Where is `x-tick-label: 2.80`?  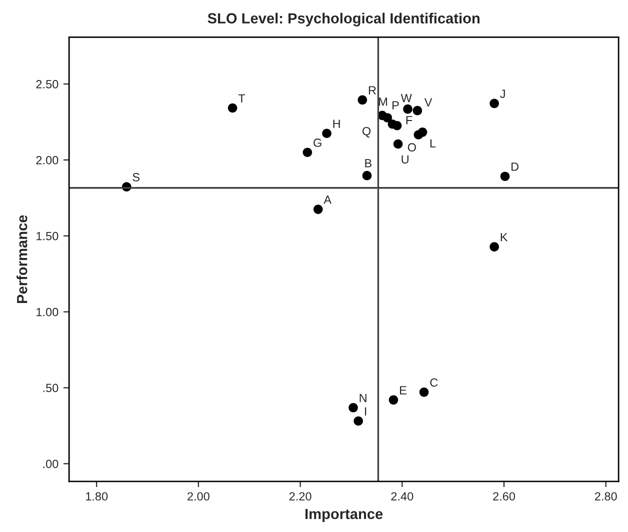
x-tick-label: 2.80 is located at coordinates (605, 496).